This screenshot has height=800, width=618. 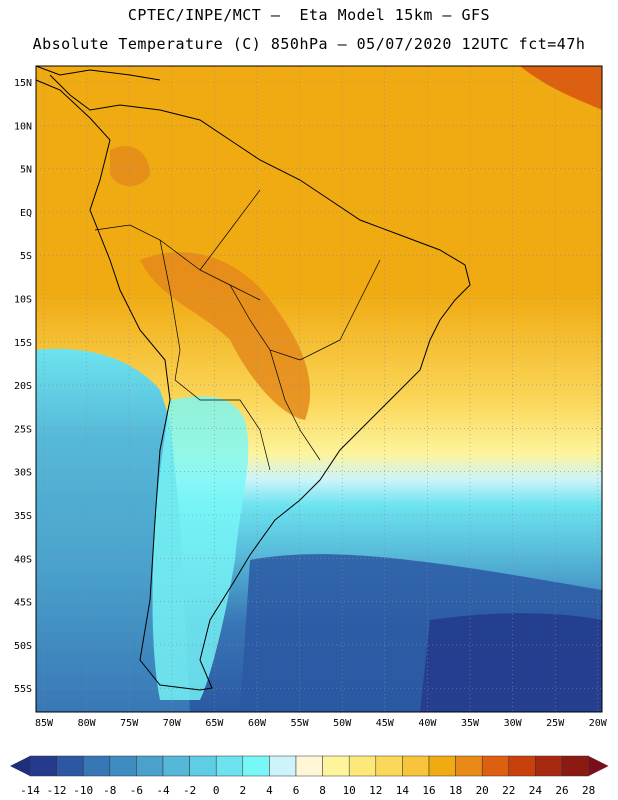 What do you see at coordinates (322, 790) in the screenshot?
I see `legend-label: 8` at bounding box center [322, 790].